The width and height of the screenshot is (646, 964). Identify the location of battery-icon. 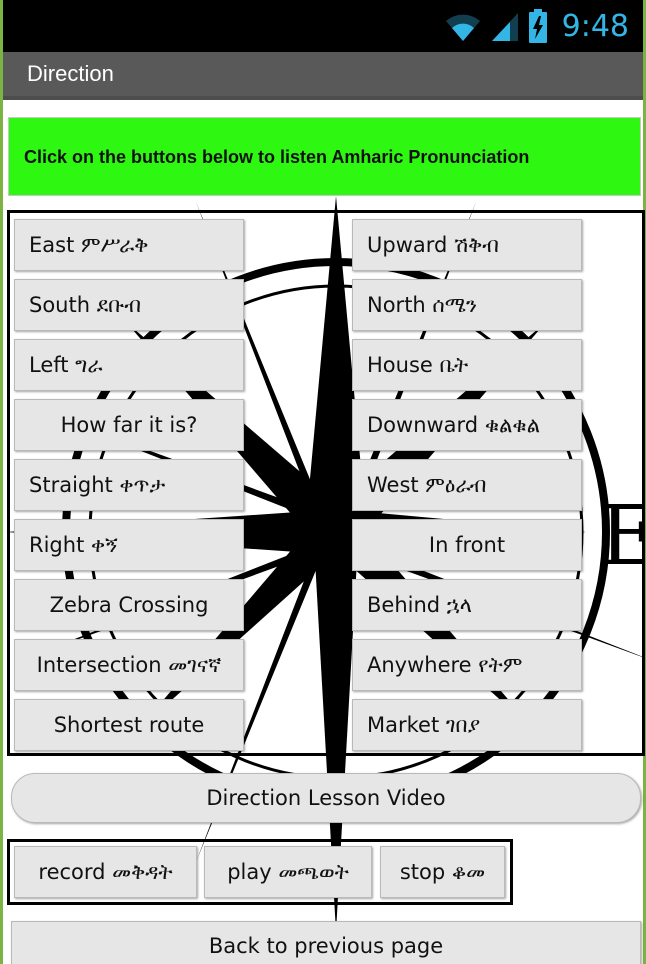
(537, 26).